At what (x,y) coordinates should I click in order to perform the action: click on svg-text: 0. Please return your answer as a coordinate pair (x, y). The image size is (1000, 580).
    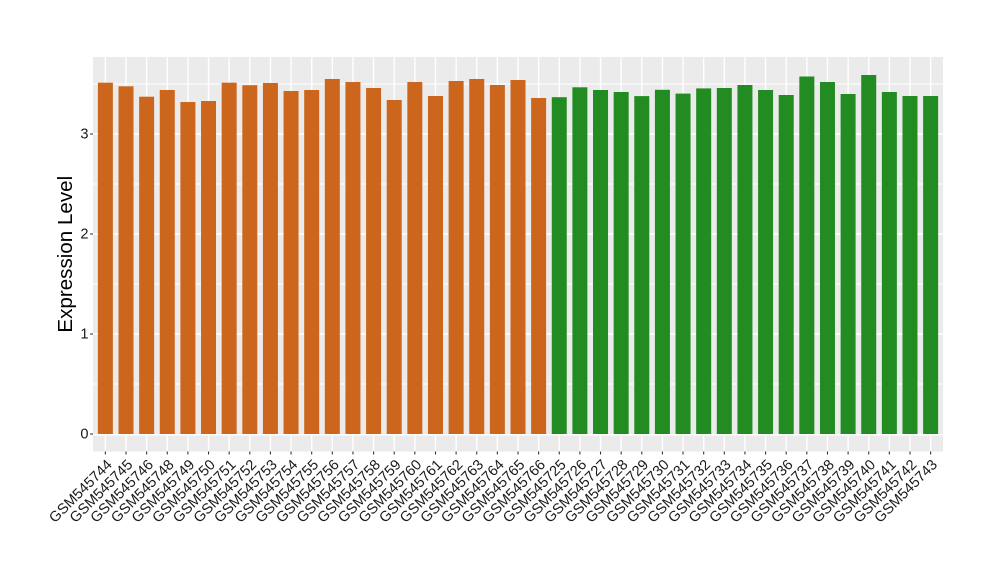
    Looking at the image, I should click on (84, 435).